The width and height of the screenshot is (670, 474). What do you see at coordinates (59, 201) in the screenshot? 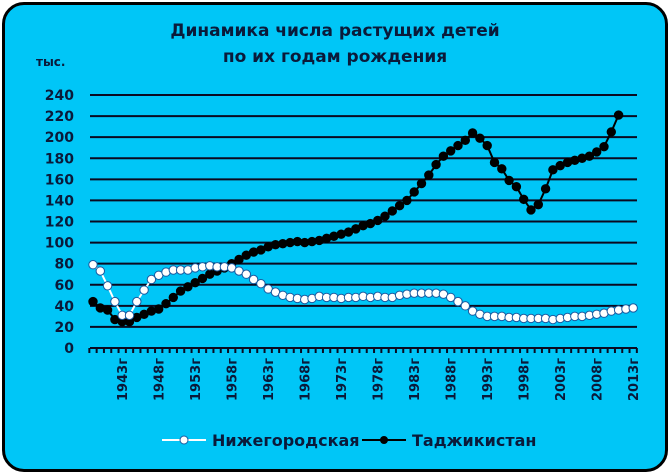
I see `y-tick-label: 140` at bounding box center [59, 201].